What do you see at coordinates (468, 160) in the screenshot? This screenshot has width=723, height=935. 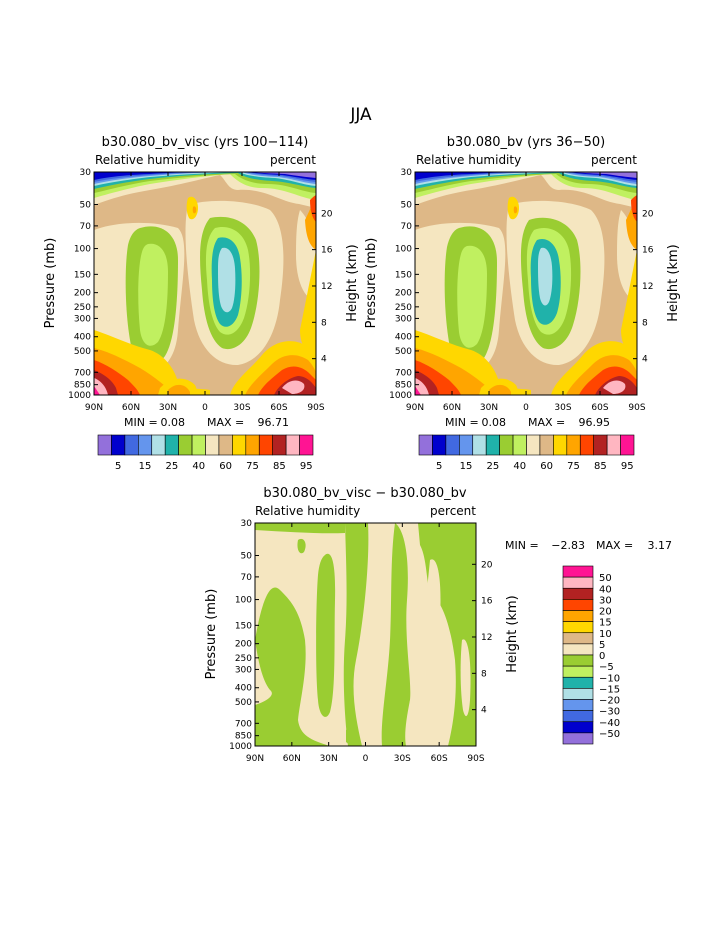 I see `panel-control-variable: Relative humidity` at bounding box center [468, 160].